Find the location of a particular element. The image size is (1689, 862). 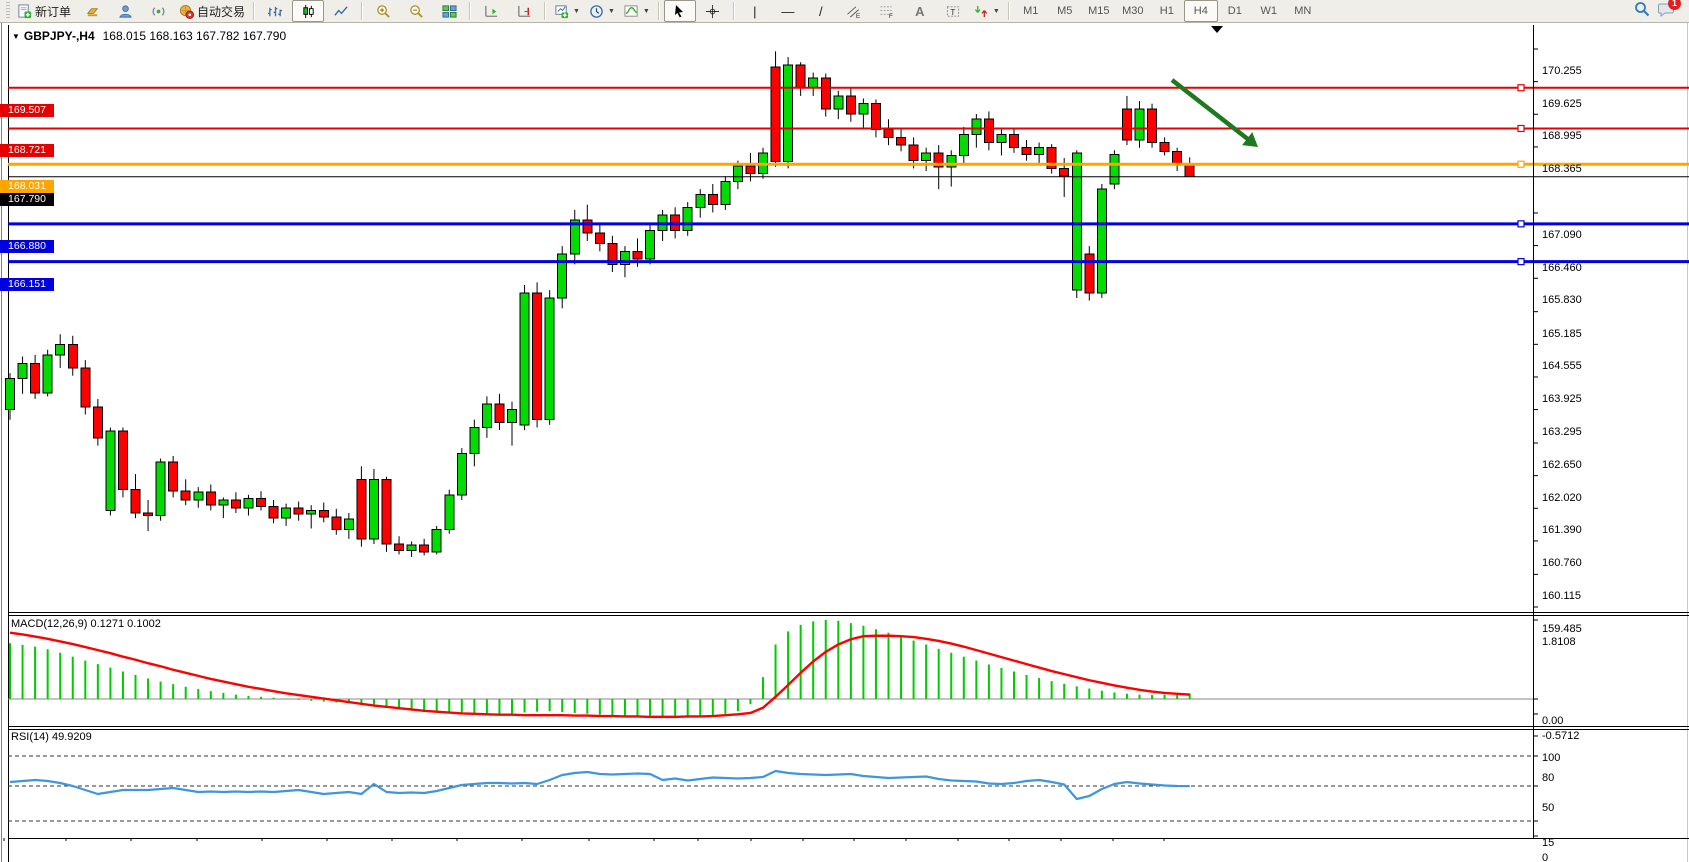

svg-text: T is located at coordinates (952, 11).